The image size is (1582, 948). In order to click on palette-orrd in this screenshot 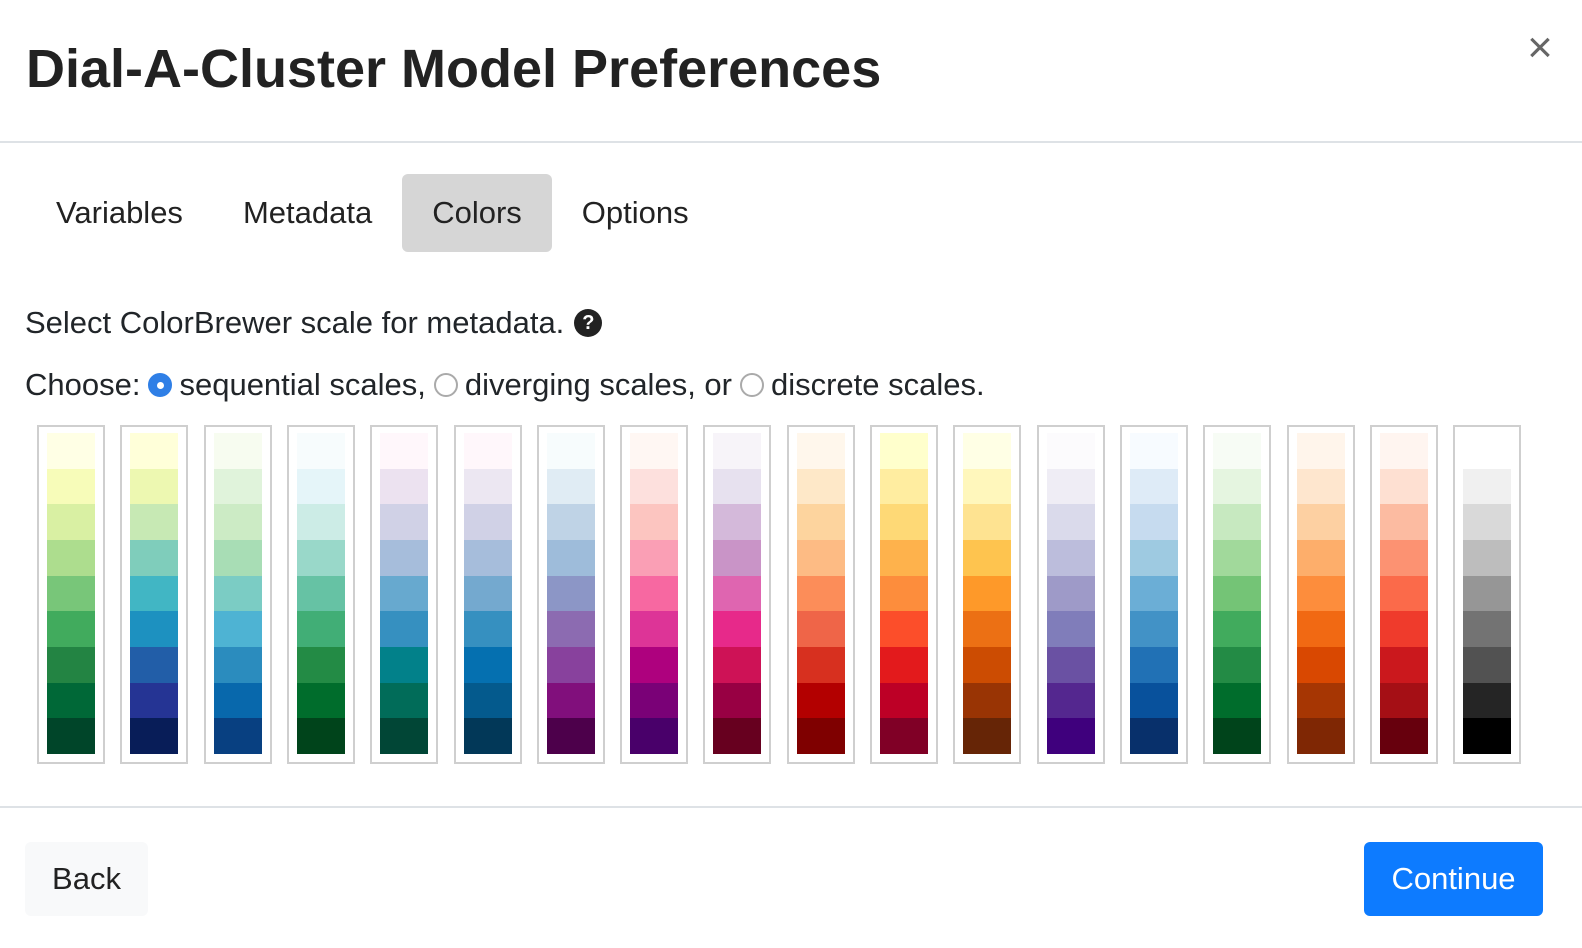, I will do `click(821, 594)`.